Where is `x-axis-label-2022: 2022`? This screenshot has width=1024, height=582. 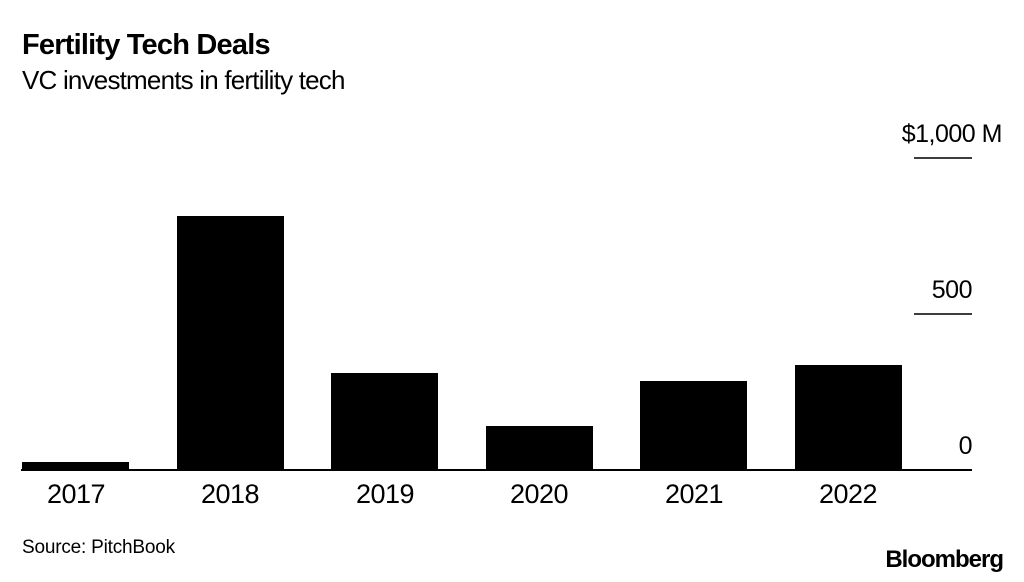 x-axis-label-2022: 2022 is located at coordinates (848, 494).